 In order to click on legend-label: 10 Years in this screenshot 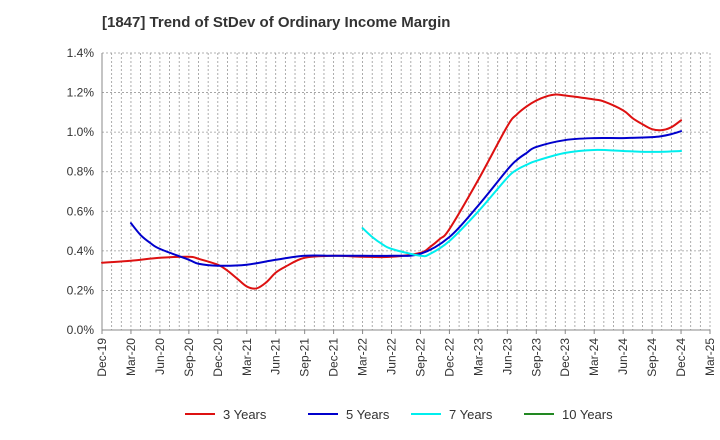, I will do `click(587, 414)`.